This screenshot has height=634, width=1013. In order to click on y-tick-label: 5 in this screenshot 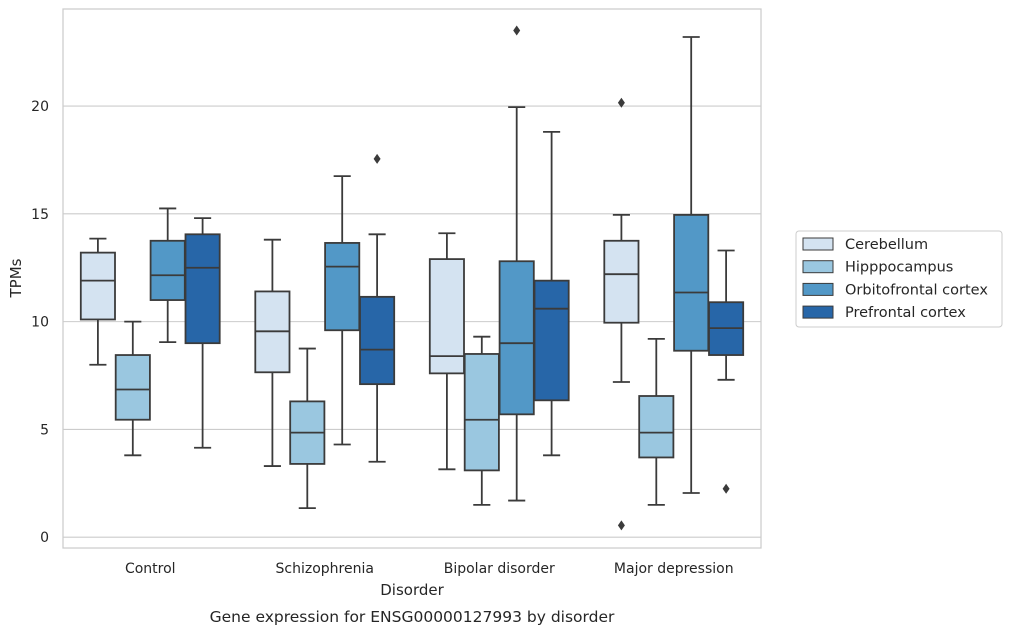, I will do `click(44, 430)`.